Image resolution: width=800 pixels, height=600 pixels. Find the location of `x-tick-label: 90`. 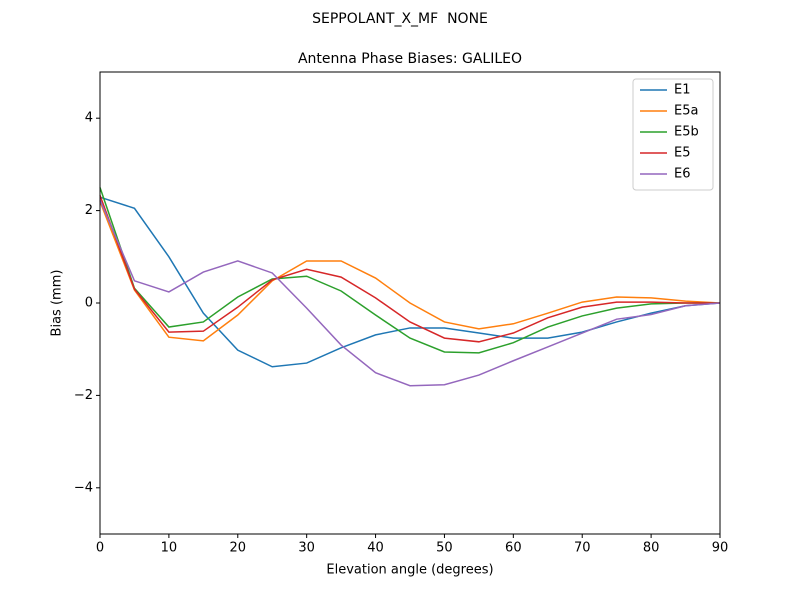

x-tick-label: 90 is located at coordinates (720, 548).